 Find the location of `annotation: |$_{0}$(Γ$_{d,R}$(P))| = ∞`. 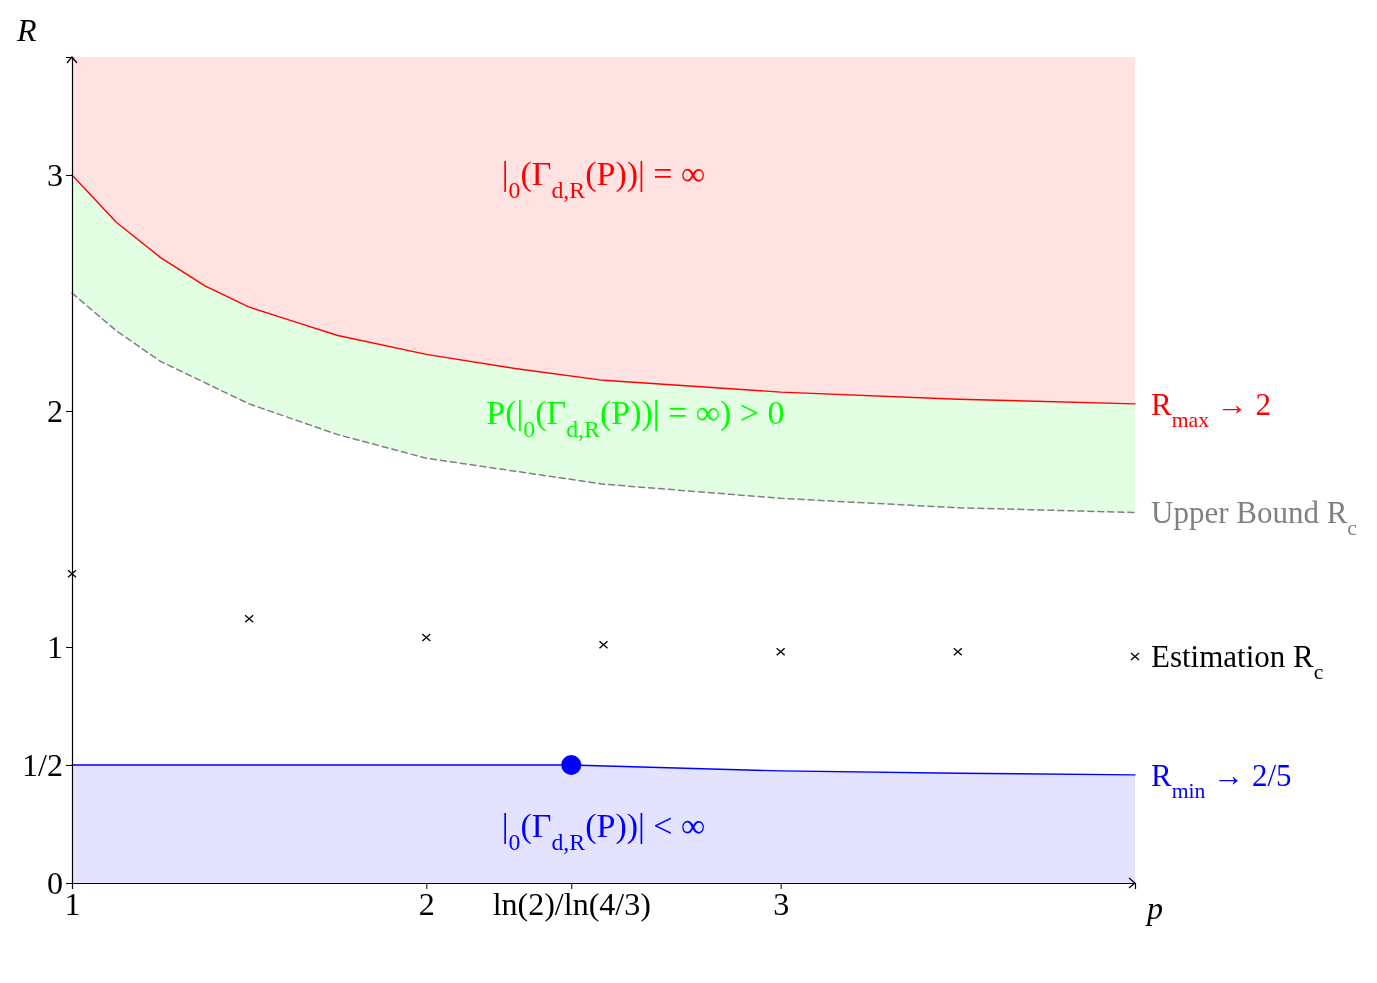

annotation: |$_{0}$(Γ$_{d,R}$(P))| = ∞ is located at coordinates (603, 178).